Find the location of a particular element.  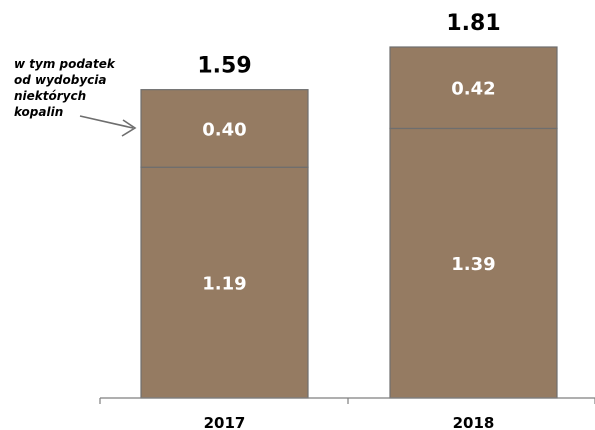

bar-segment-2018-s2 is located at coordinates (473, 88).